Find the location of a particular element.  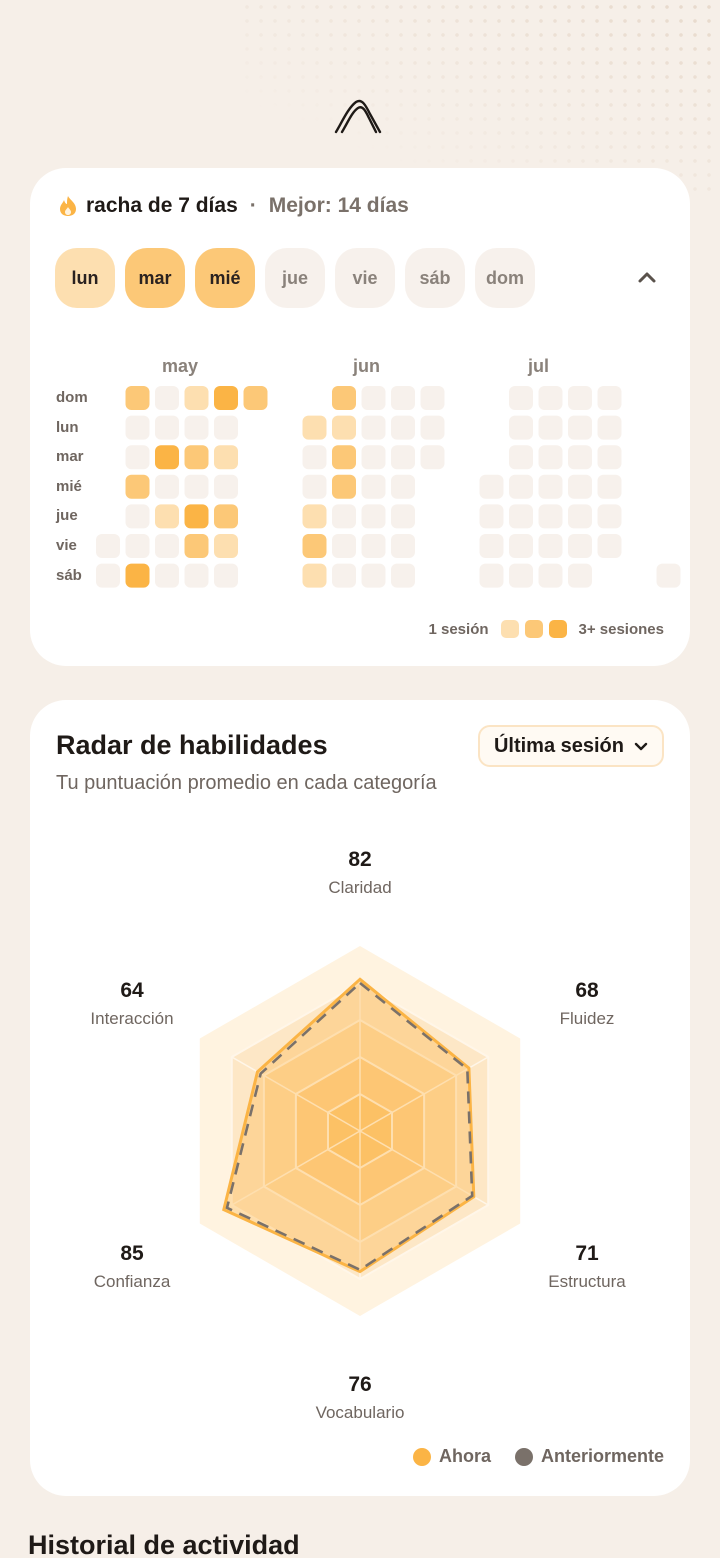

axis-name: Fluidez is located at coordinates (587, 1018).